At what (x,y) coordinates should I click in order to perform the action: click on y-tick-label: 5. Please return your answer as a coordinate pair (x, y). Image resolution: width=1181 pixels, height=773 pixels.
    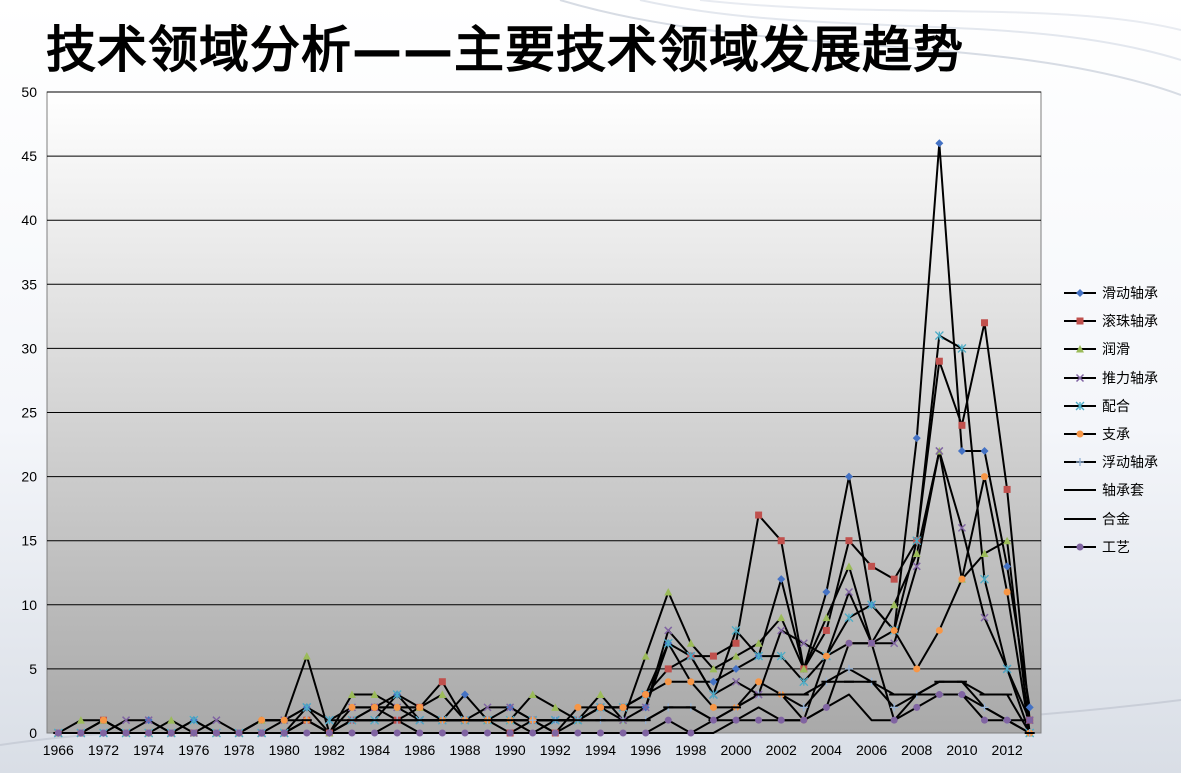
    Looking at the image, I should click on (33, 669).